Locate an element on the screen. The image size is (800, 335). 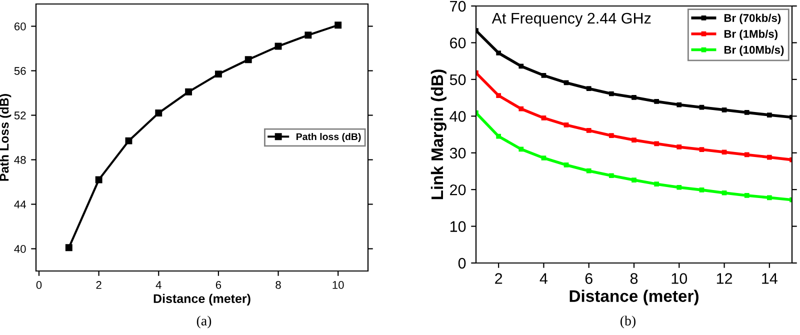
y-tick-label: 56 is located at coordinates (20, 71).